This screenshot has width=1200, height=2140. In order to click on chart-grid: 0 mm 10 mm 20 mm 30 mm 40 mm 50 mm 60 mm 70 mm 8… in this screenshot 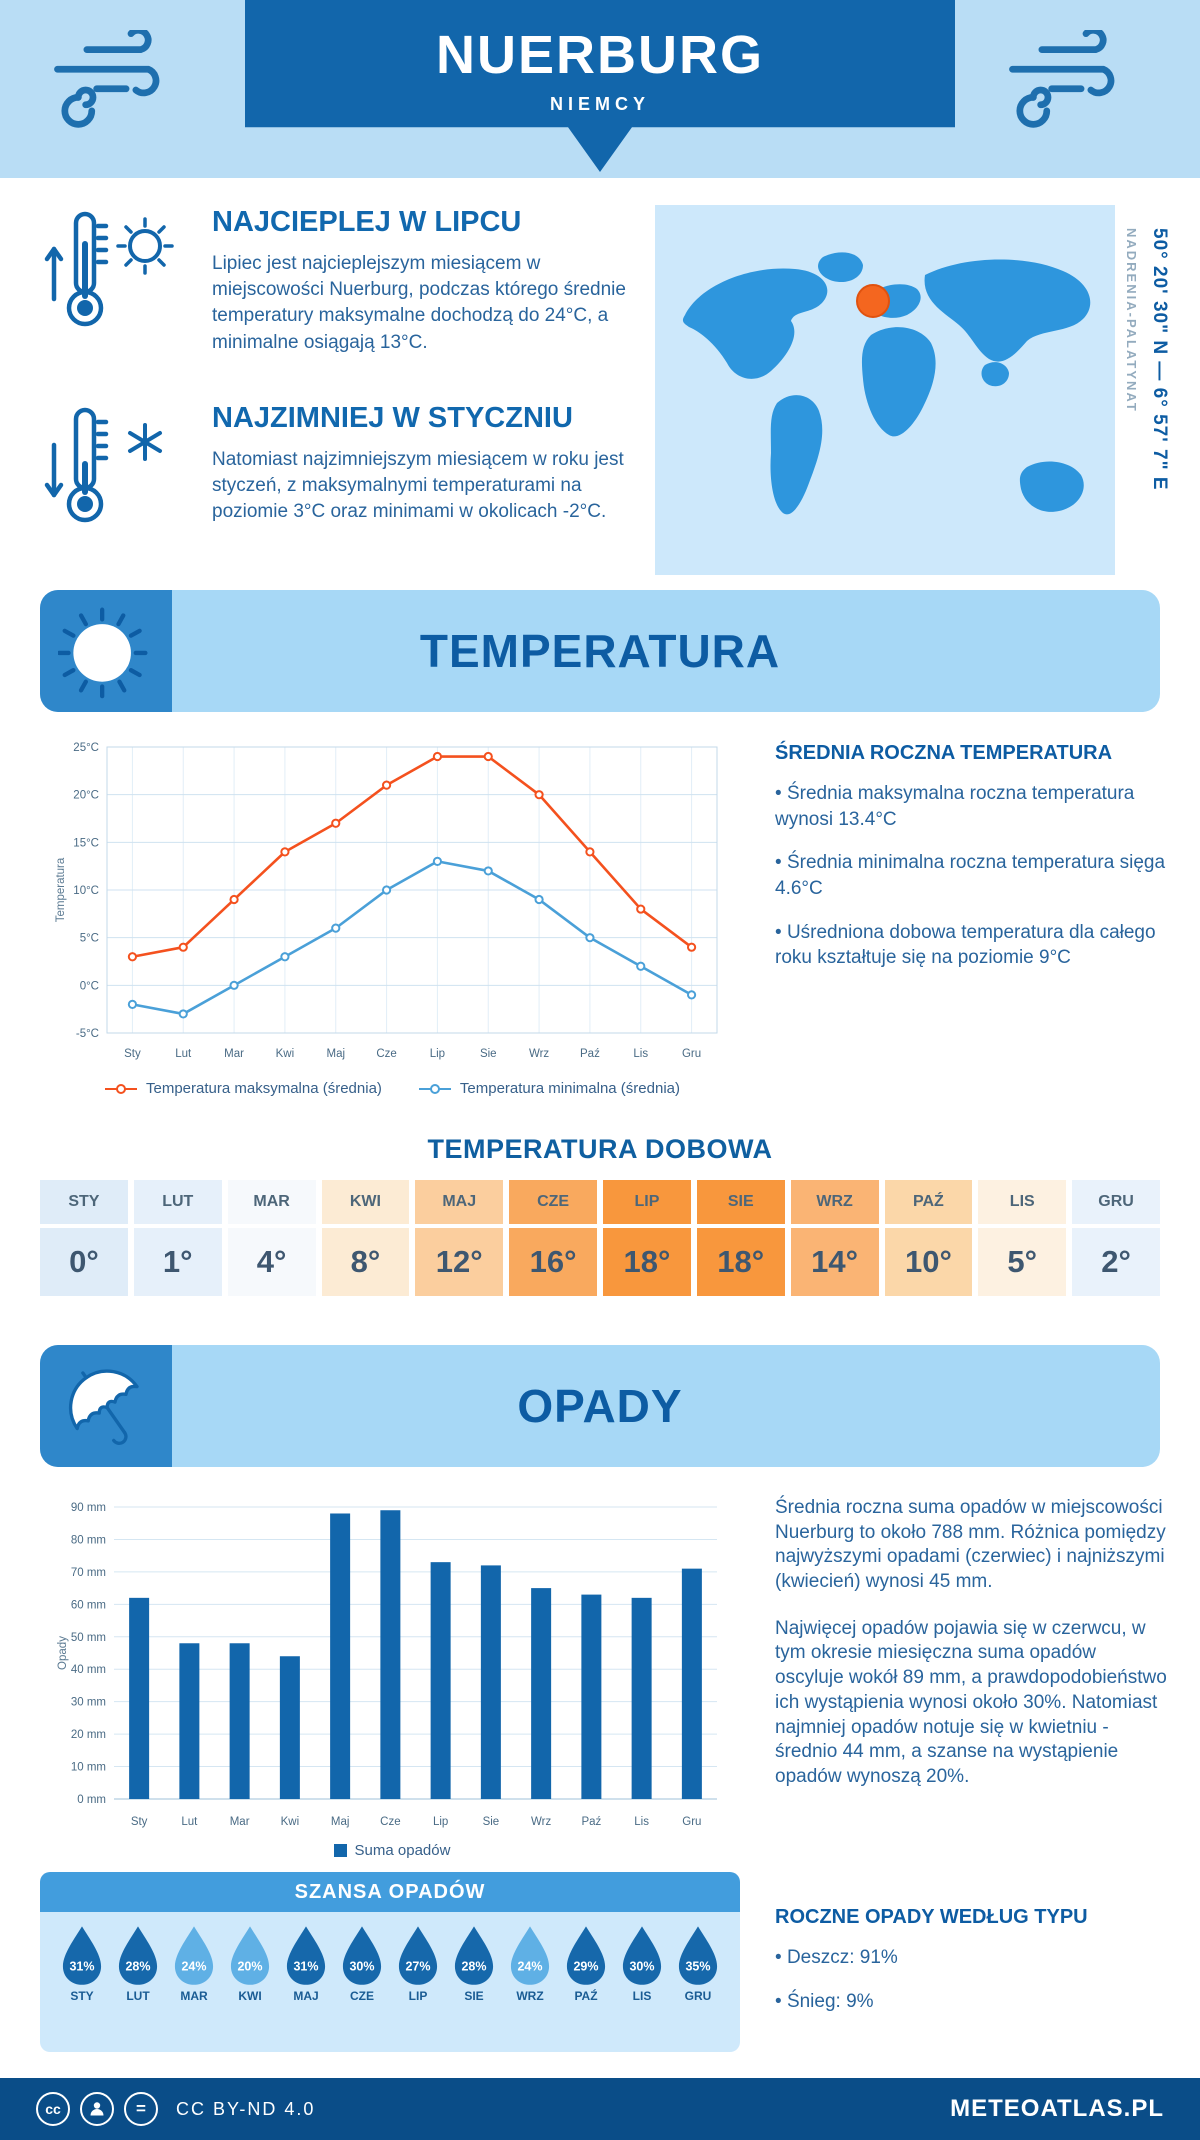, I will do `click(394, 1665)`.